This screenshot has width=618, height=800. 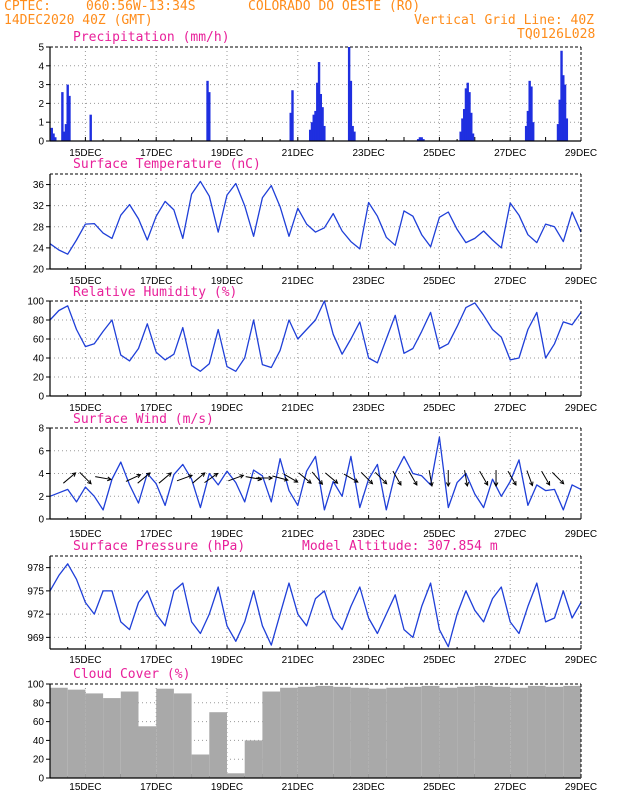 I want to click on wind-ytick: 8, so click(x=41, y=429).